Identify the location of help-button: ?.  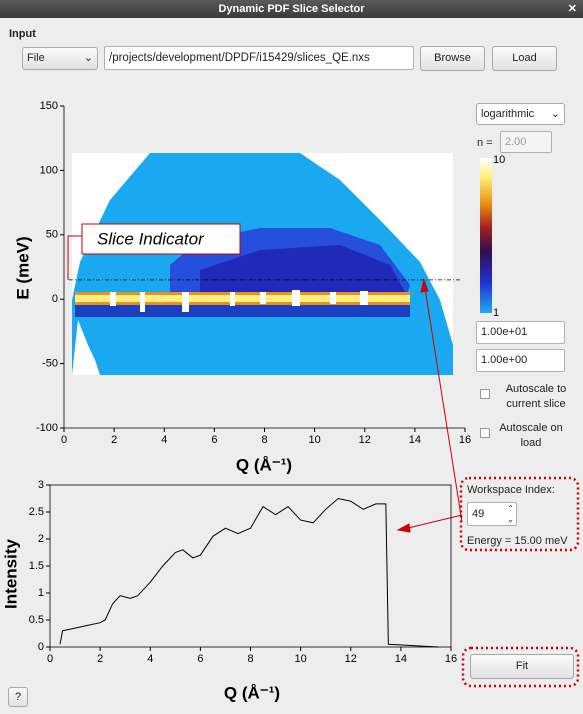
(18, 697).